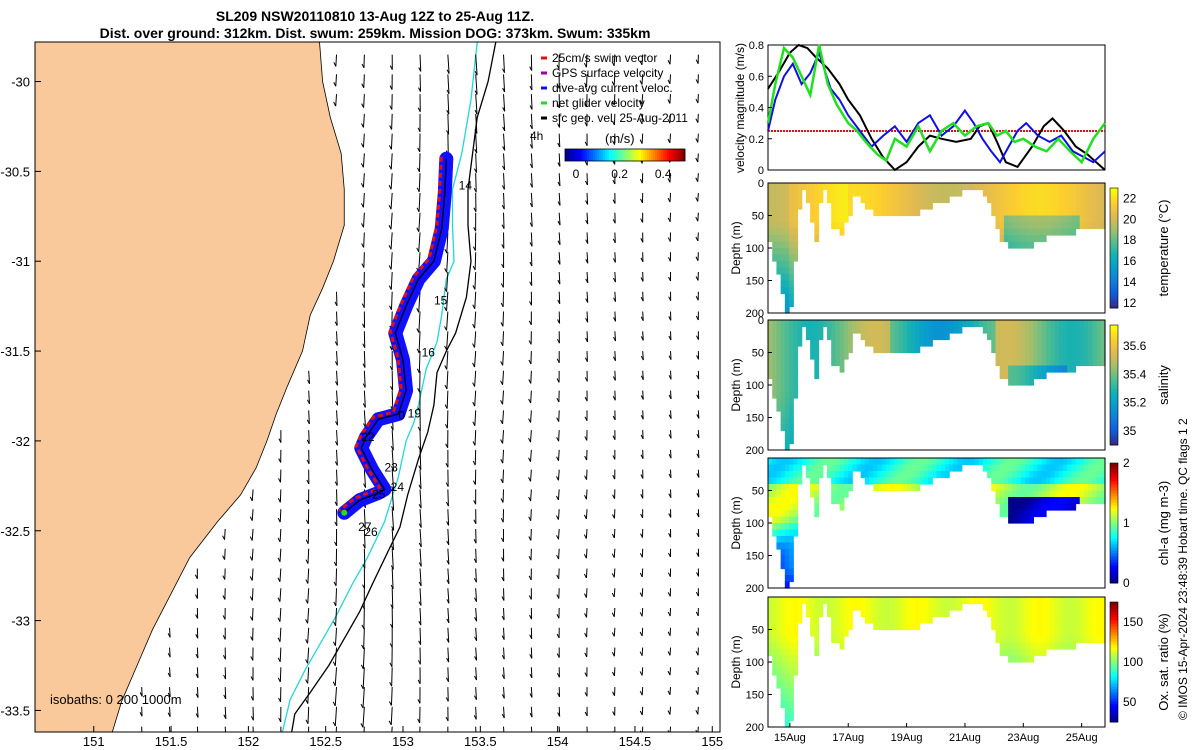 Image resolution: width=1200 pixels, height=750 pixels. I want to click on section-y-tick-label: 200, so click(755, 451).